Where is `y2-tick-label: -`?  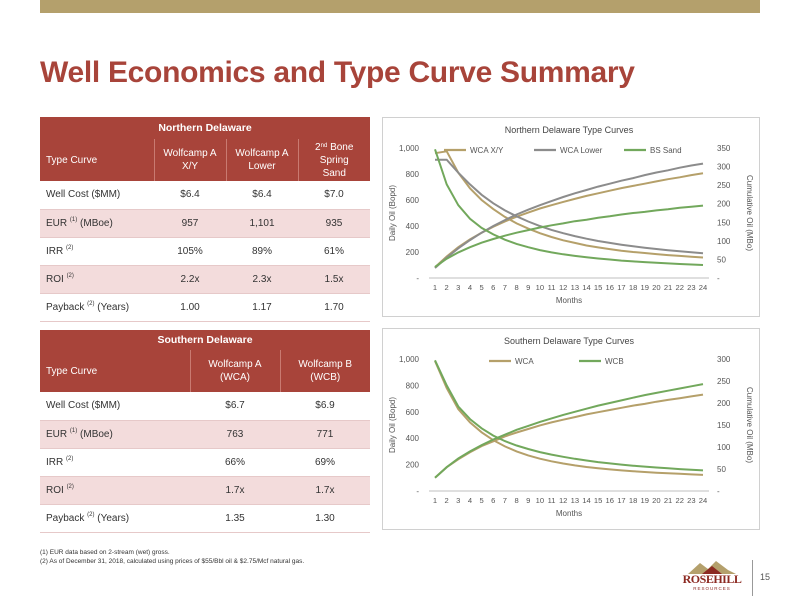 y2-tick-label: - is located at coordinates (718, 278).